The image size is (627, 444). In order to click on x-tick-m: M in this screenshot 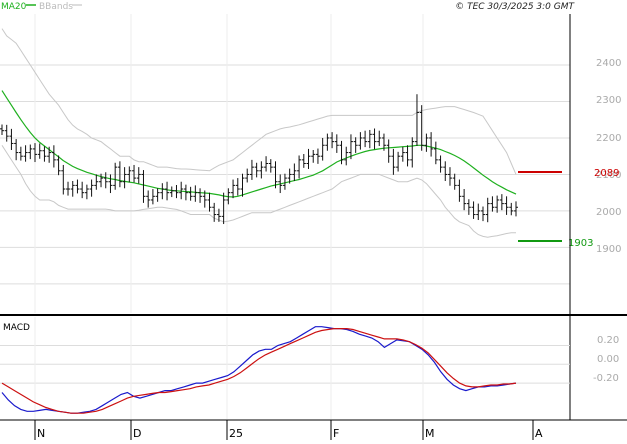, I will do `click(430, 433)`.